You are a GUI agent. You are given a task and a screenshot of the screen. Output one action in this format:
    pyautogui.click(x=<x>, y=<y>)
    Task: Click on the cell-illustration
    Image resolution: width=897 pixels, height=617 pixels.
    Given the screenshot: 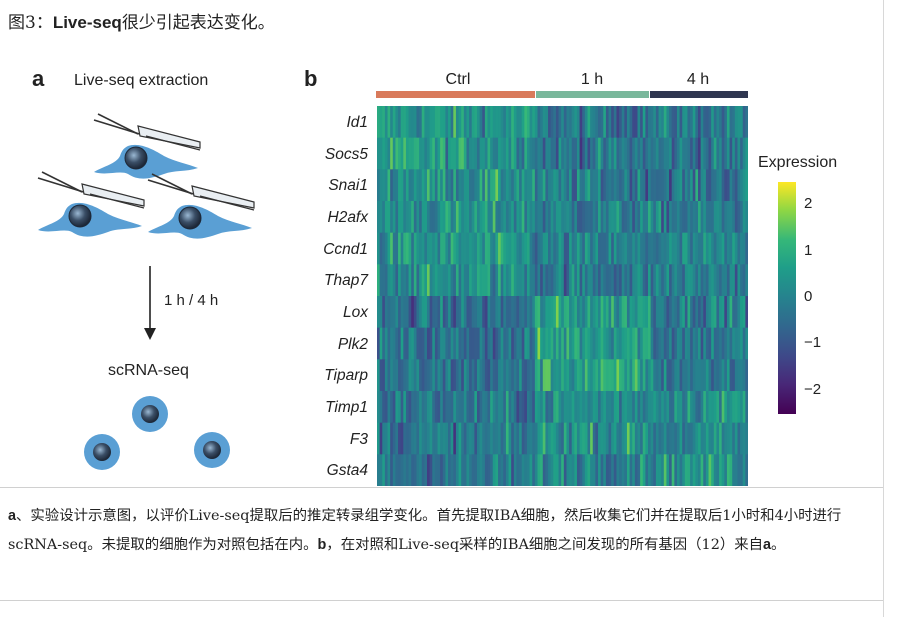 What is the action you would take?
    pyautogui.click(x=201, y=206)
    